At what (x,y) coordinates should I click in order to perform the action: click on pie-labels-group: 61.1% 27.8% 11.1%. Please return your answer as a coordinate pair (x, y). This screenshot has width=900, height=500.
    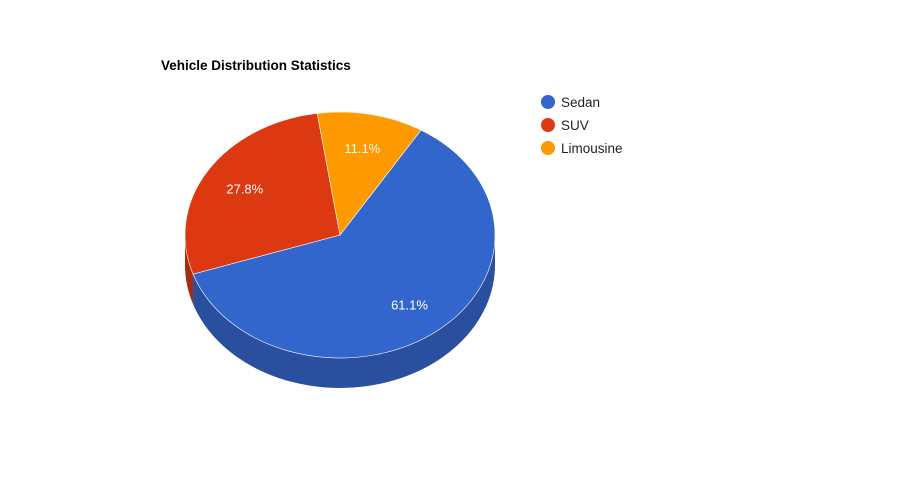
    Looking at the image, I should click on (327, 226).